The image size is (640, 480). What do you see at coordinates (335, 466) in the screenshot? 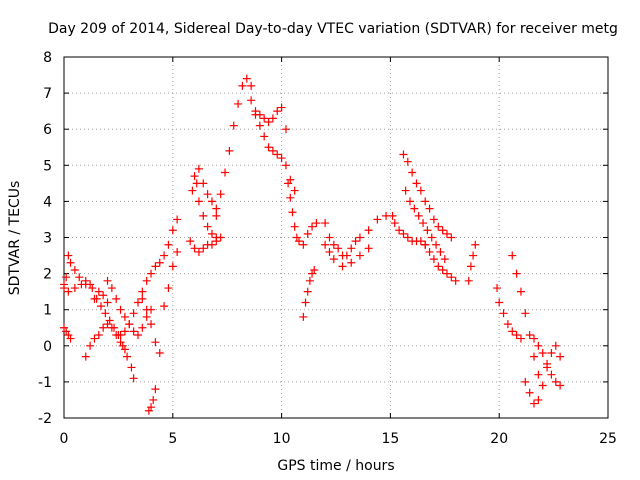
I see `x-axis-label: GPS time / hours` at bounding box center [335, 466].